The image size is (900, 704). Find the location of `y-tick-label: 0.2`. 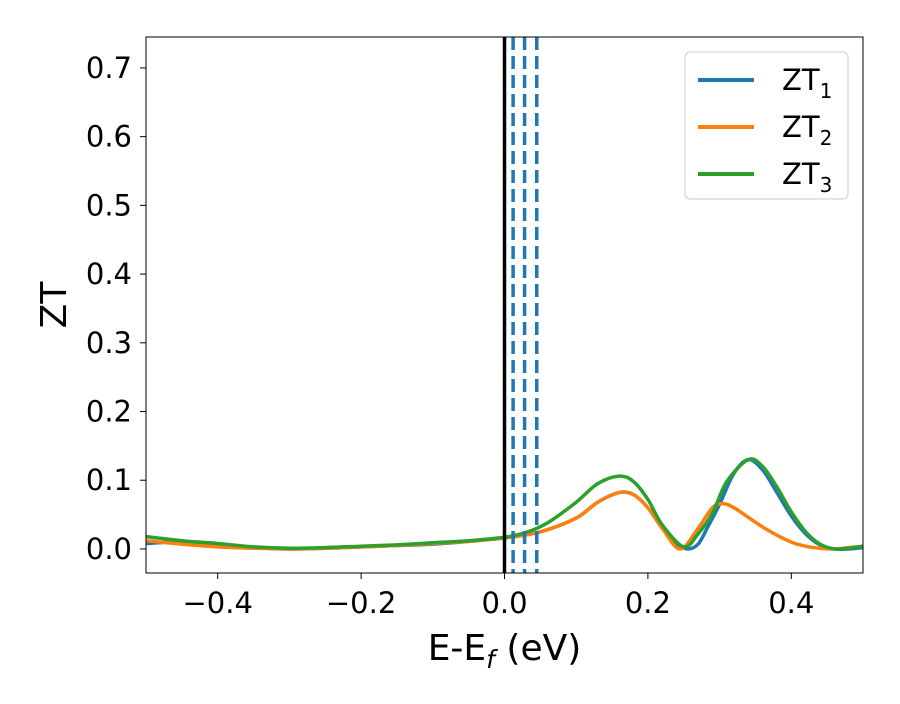

y-tick-label: 0.2 is located at coordinates (109, 412).